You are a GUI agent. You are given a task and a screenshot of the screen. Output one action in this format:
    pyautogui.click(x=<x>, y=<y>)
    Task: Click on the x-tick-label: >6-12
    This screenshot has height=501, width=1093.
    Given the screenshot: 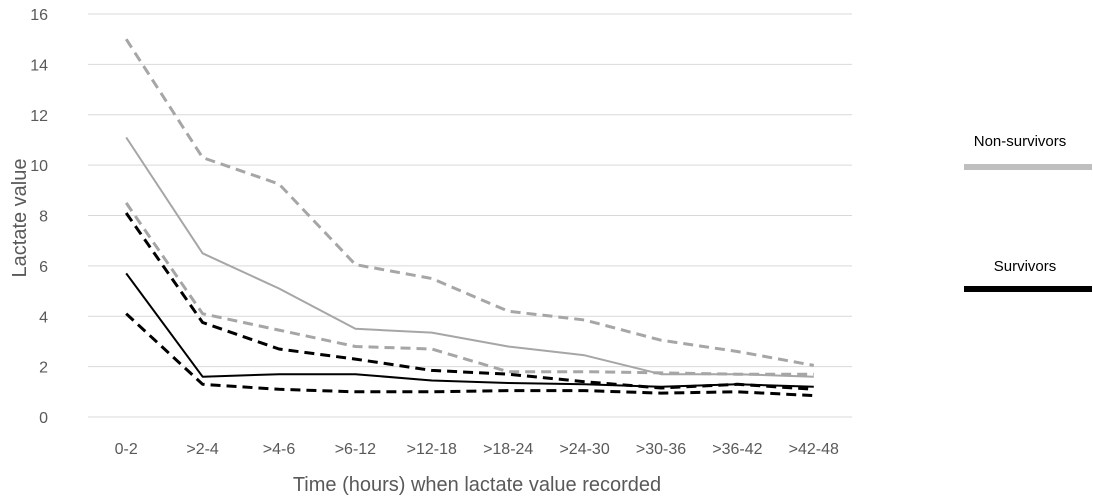 What is the action you would take?
    pyautogui.click(x=355, y=449)
    